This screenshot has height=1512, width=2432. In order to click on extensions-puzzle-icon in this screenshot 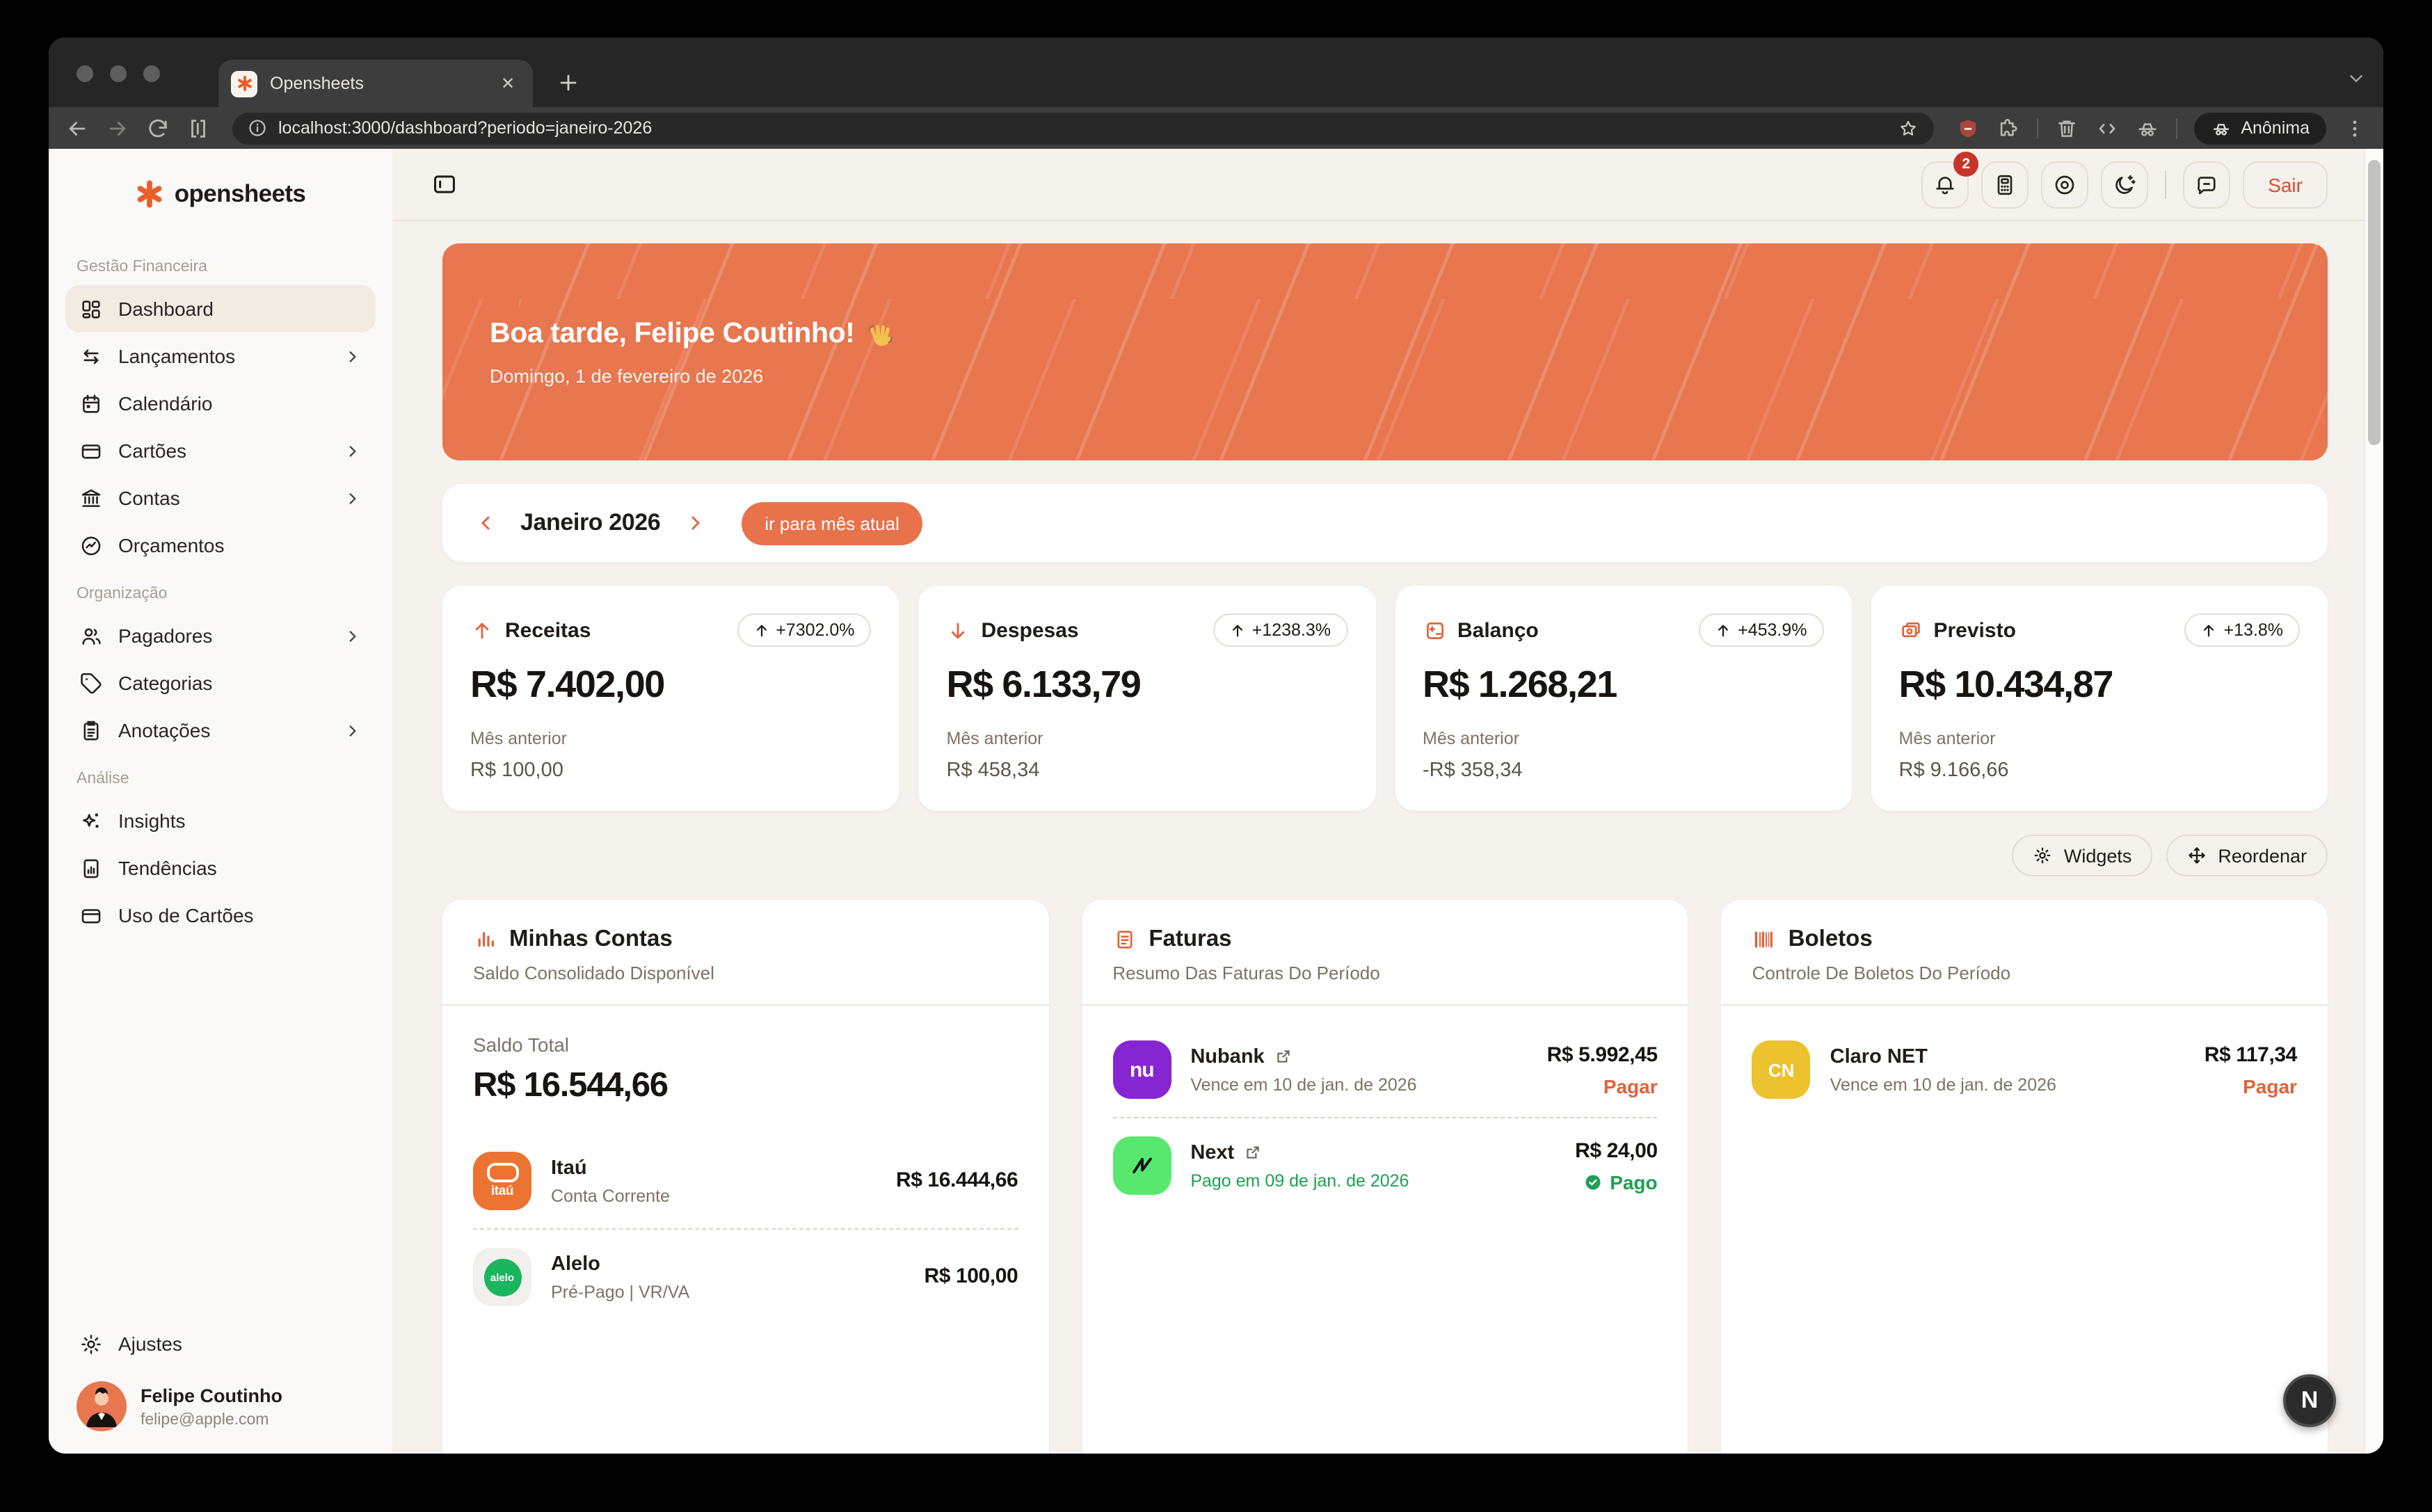, I will do `click(2007, 128)`.